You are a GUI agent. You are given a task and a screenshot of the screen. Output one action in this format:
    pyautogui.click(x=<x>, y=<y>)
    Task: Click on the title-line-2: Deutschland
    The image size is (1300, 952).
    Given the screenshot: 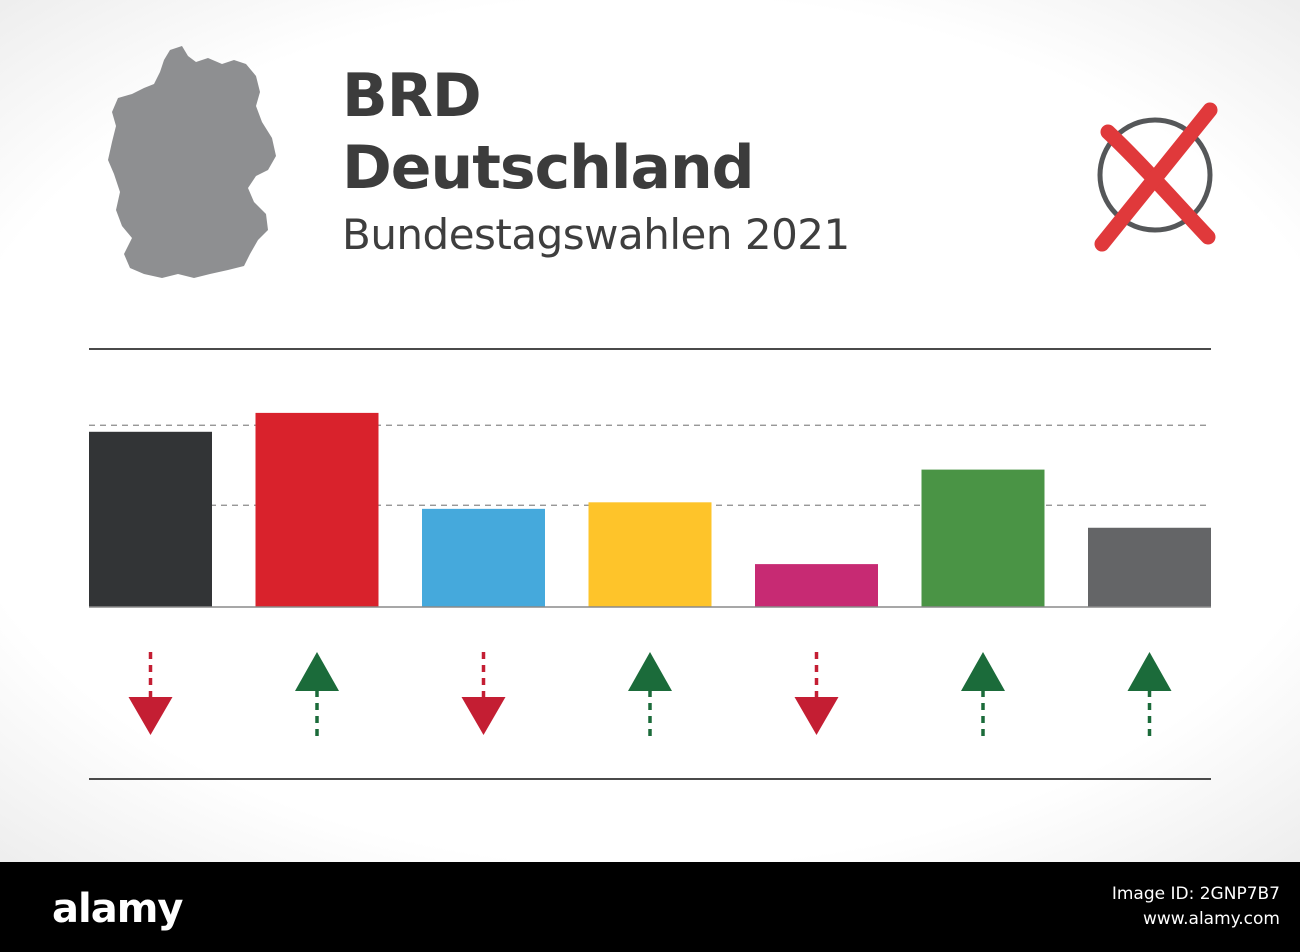 What is the action you would take?
    pyautogui.click(x=548, y=168)
    